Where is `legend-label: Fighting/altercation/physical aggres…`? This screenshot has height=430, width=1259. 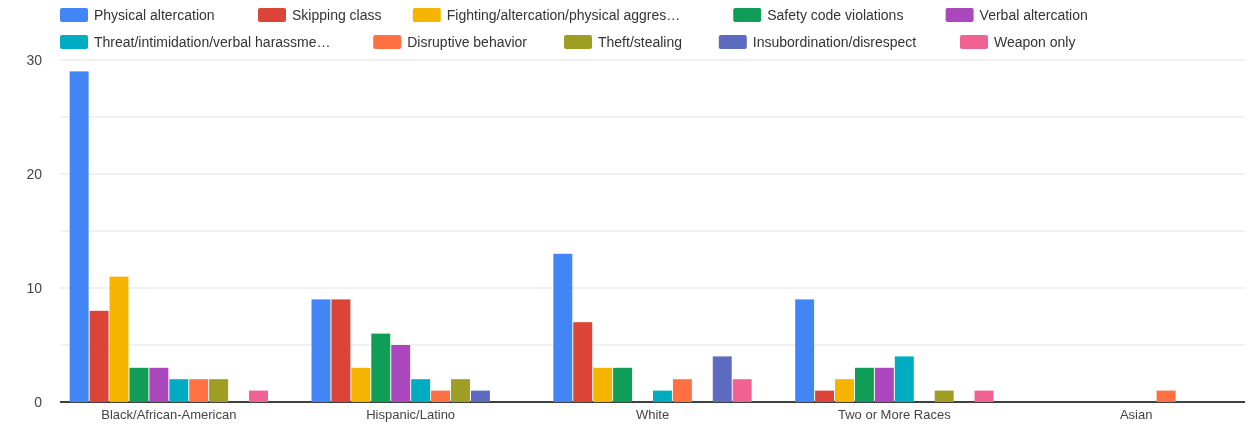 legend-label: Fighting/altercation/physical aggres… is located at coordinates (563, 14).